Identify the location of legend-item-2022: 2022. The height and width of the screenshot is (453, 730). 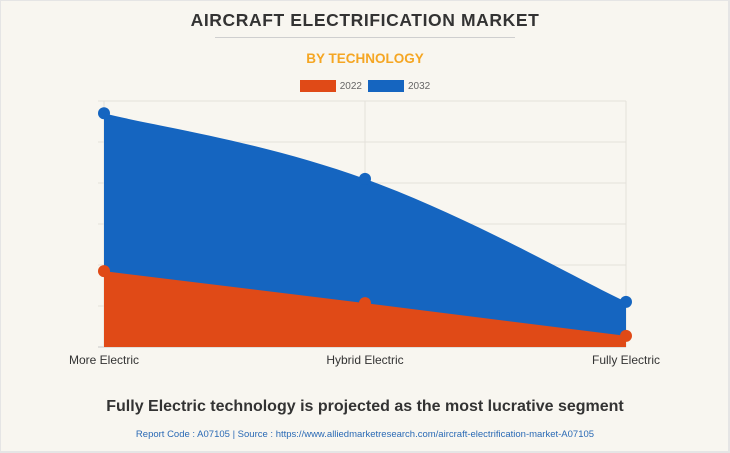
(330, 86).